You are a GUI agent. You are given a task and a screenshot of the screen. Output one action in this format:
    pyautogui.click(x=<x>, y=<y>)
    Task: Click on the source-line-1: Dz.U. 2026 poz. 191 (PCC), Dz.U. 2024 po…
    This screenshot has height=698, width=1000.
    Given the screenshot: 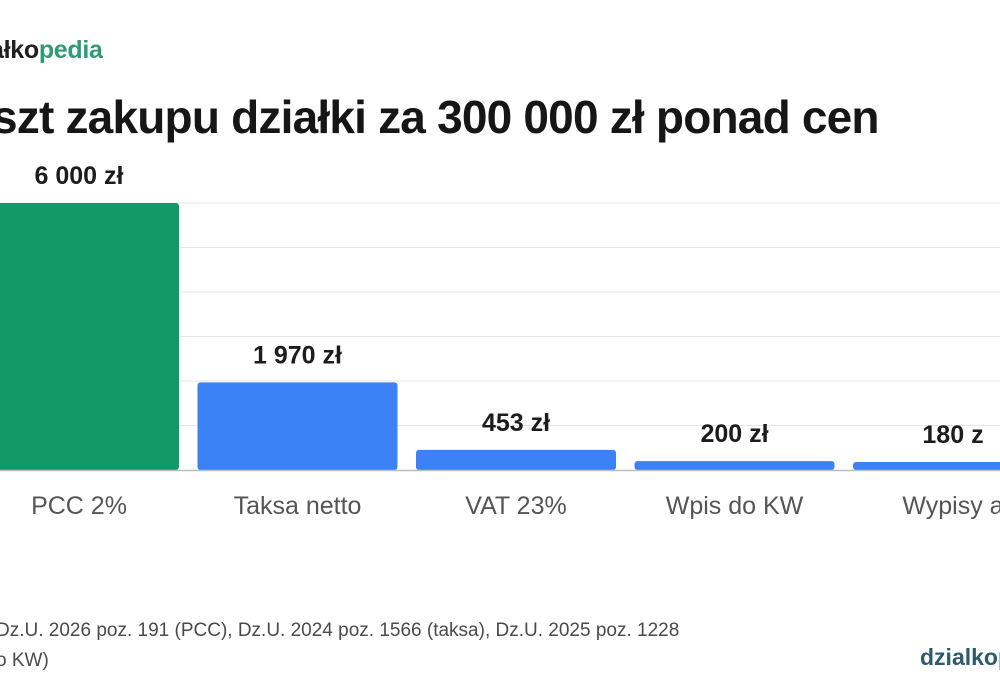 What is the action you would take?
    pyautogui.click(x=340, y=630)
    